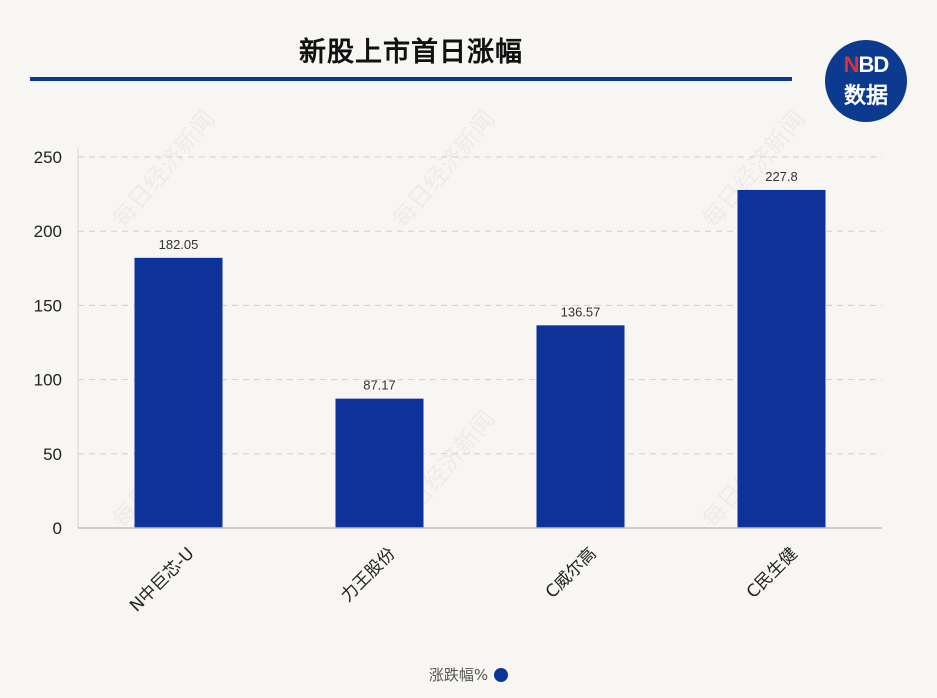 The width and height of the screenshot is (937, 698). I want to click on legend: 涨跌幅%, so click(468, 674).